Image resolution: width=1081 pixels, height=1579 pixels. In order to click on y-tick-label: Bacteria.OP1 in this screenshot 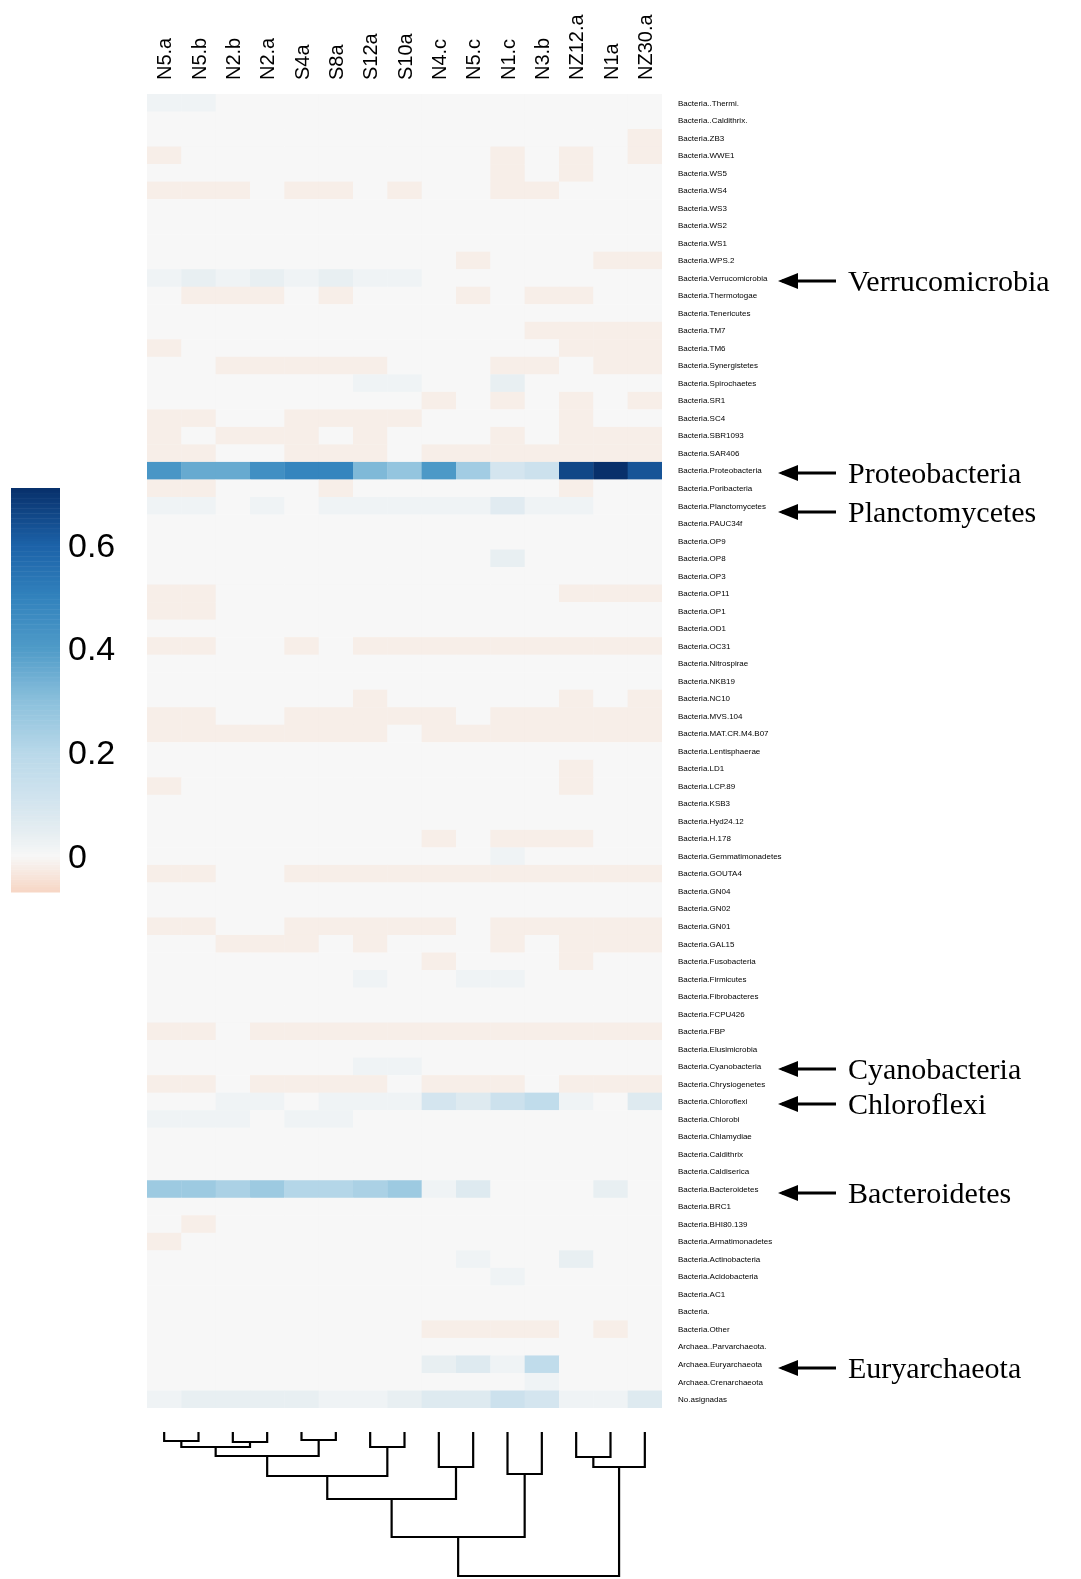, I will do `click(702, 611)`.